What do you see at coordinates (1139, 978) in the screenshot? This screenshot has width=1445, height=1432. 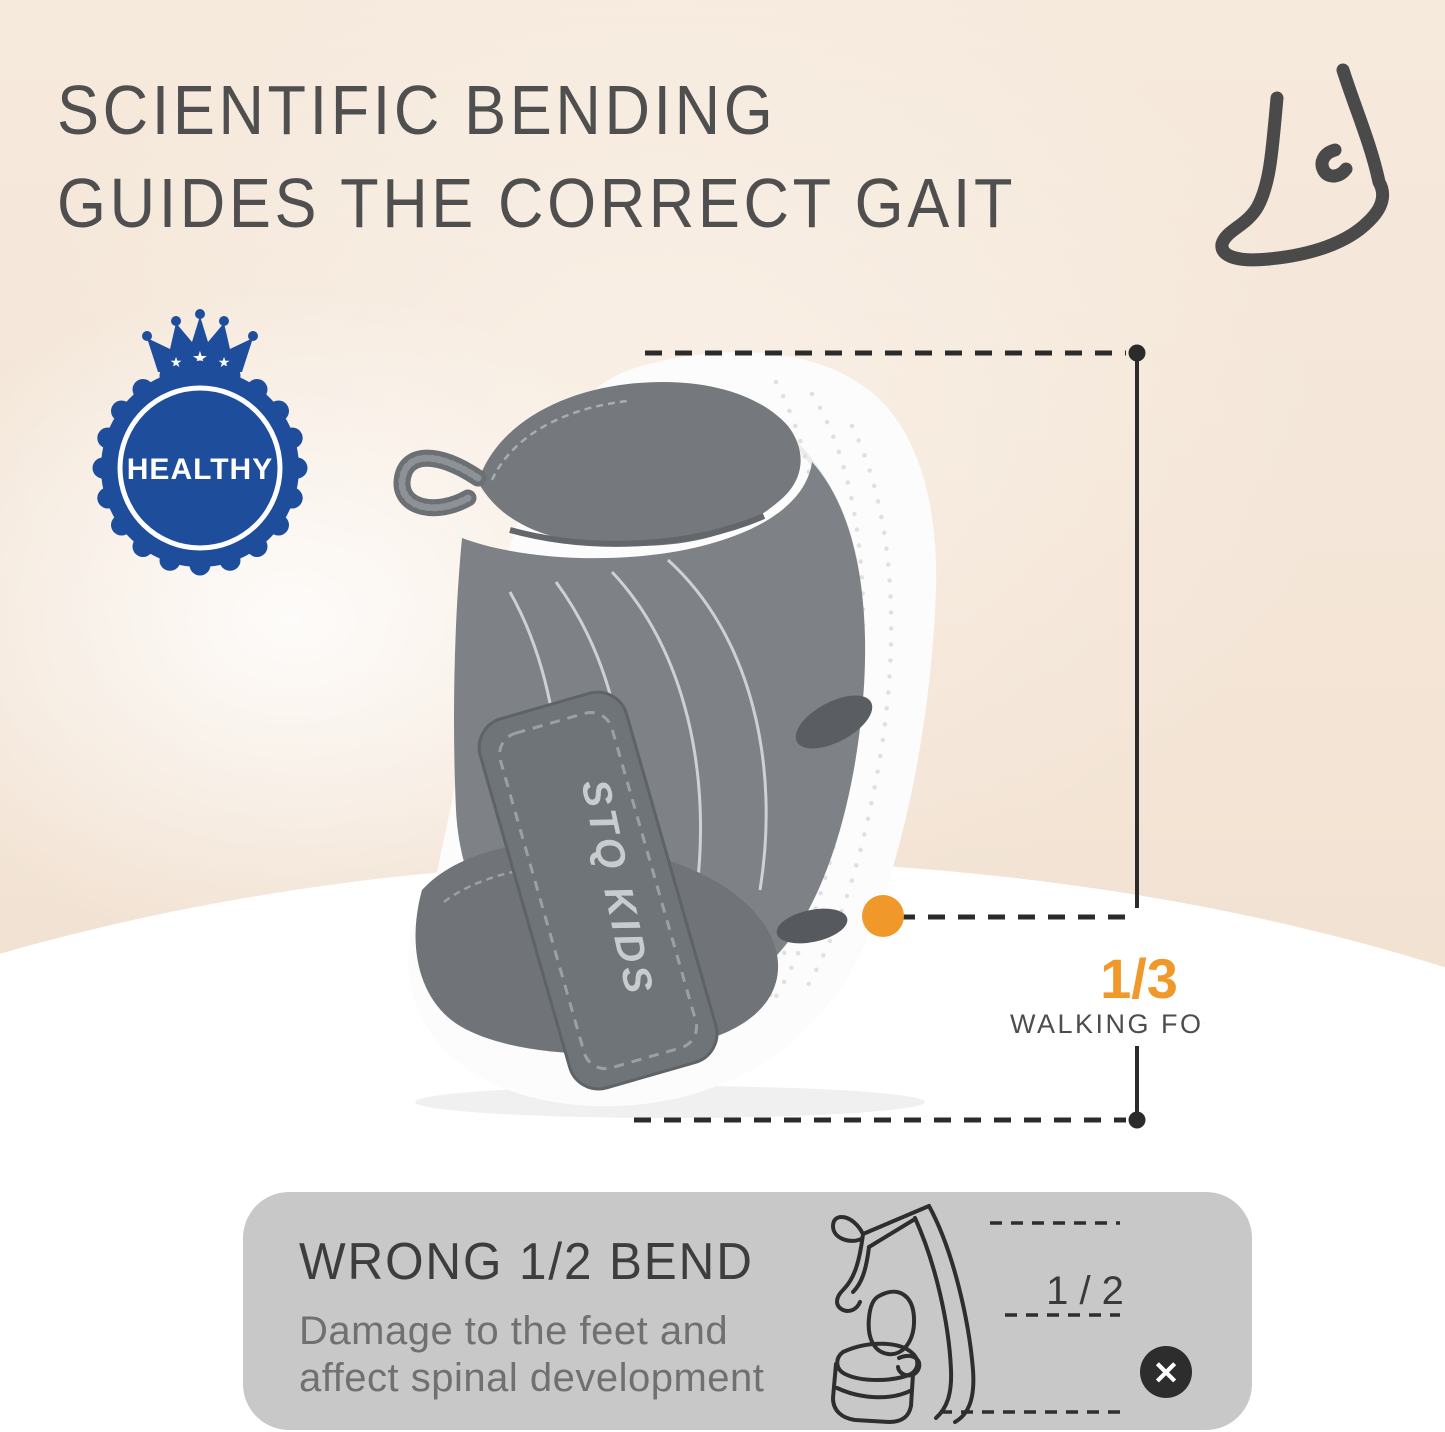 I see `fraction-label: 1/3` at bounding box center [1139, 978].